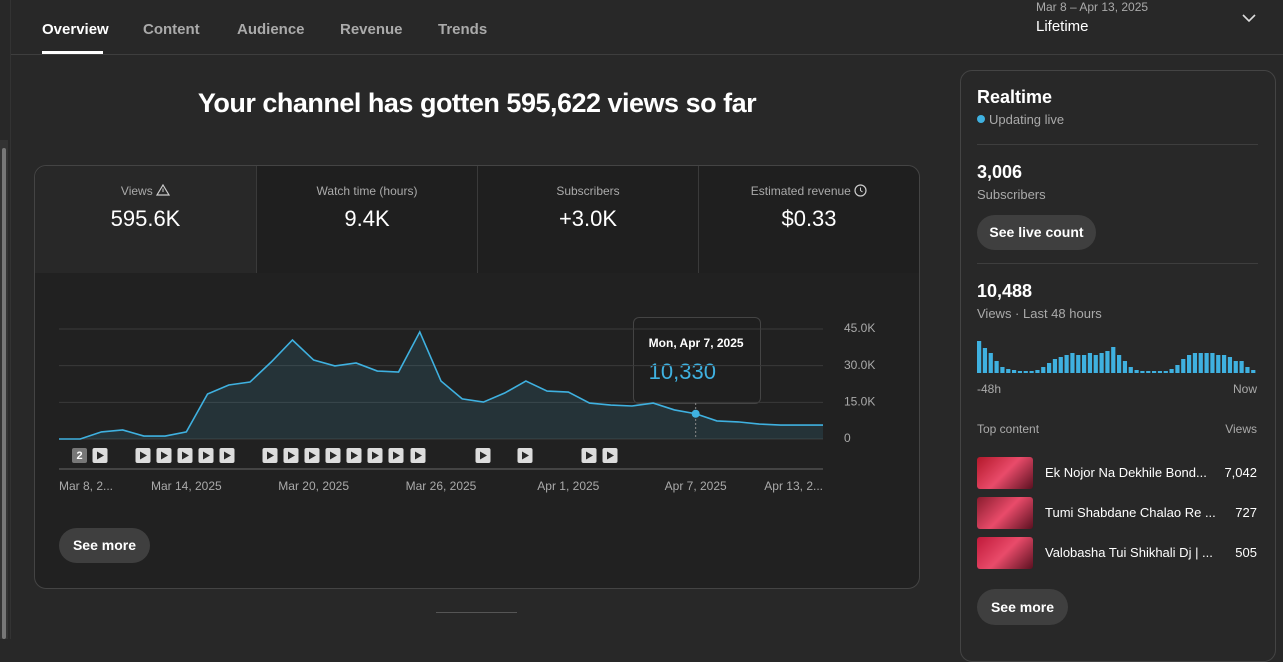 The image size is (1283, 662). Describe the element at coordinates (981, 119) in the screenshot. I see `live-dot` at that location.